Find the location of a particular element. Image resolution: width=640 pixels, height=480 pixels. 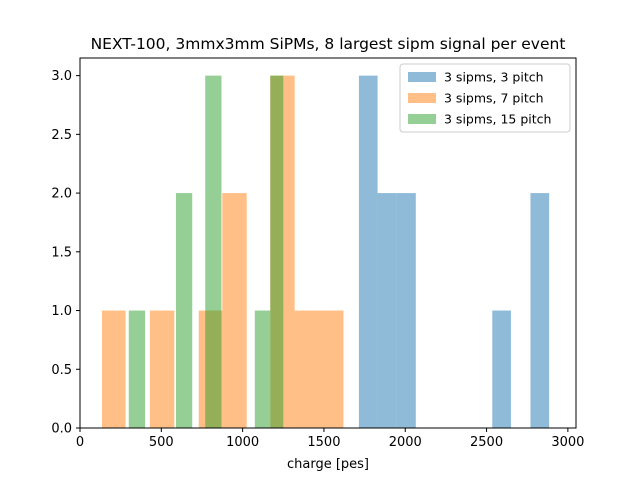

legend-label: 3 sipms, 3 pitch is located at coordinates (494, 77).